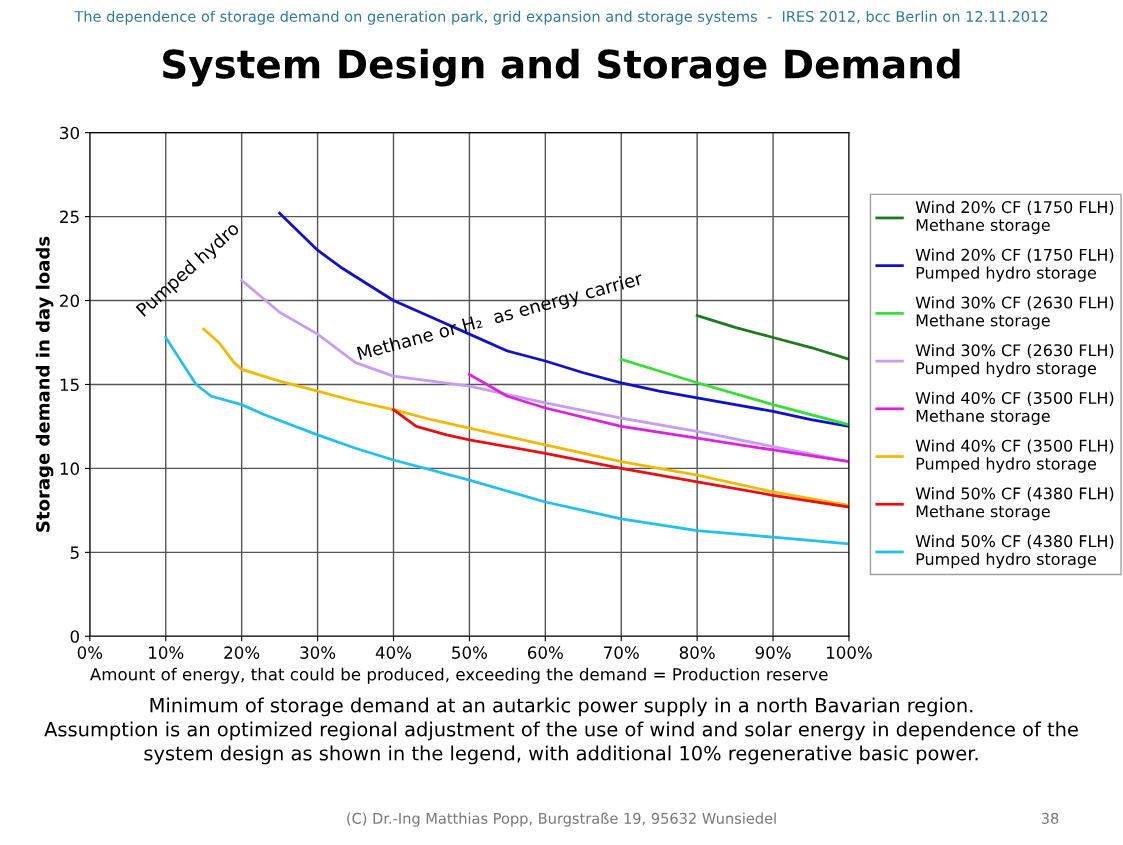  I want to click on legend-label: Wind 30% CF (2630 FLH) Pumped hydro storage, so click(1014, 360).